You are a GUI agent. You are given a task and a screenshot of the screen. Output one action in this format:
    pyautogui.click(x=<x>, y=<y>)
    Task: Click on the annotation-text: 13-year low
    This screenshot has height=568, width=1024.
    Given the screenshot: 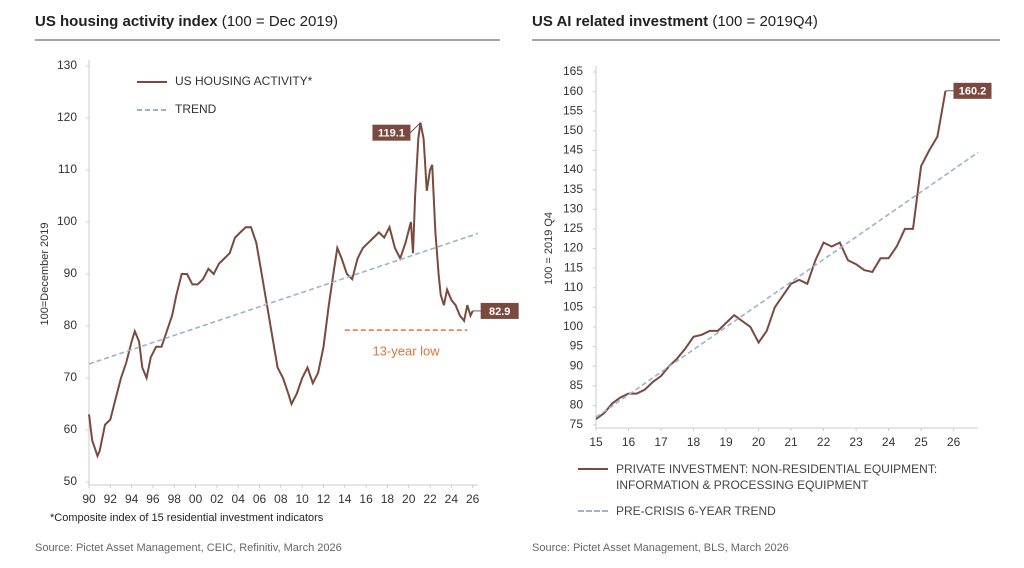 What is the action you would take?
    pyautogui.click(x=406, y=351)
    